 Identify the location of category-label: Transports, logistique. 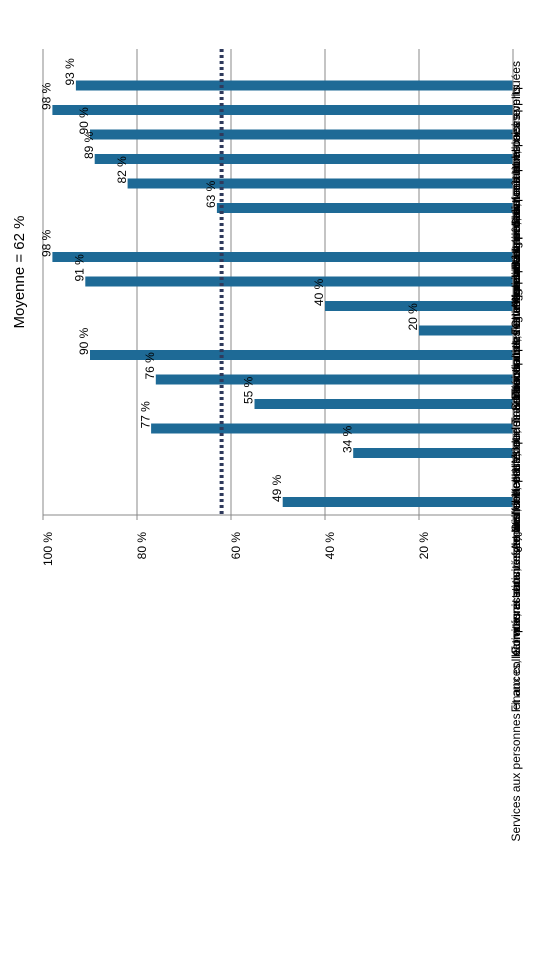
(516, 338).